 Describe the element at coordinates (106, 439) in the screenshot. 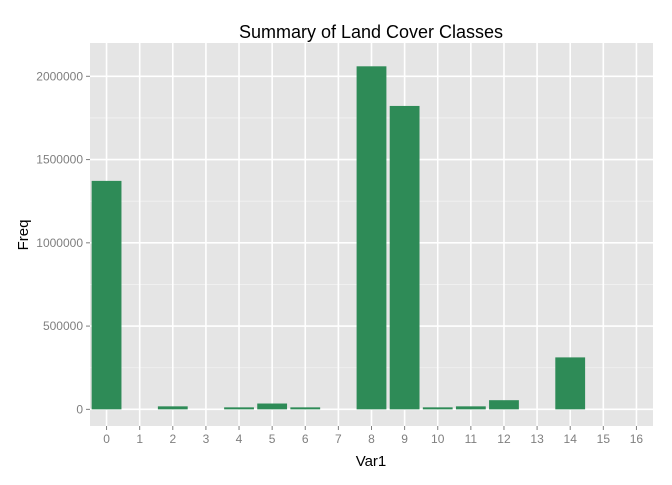

I see `x-tick-label: 0` at that location.